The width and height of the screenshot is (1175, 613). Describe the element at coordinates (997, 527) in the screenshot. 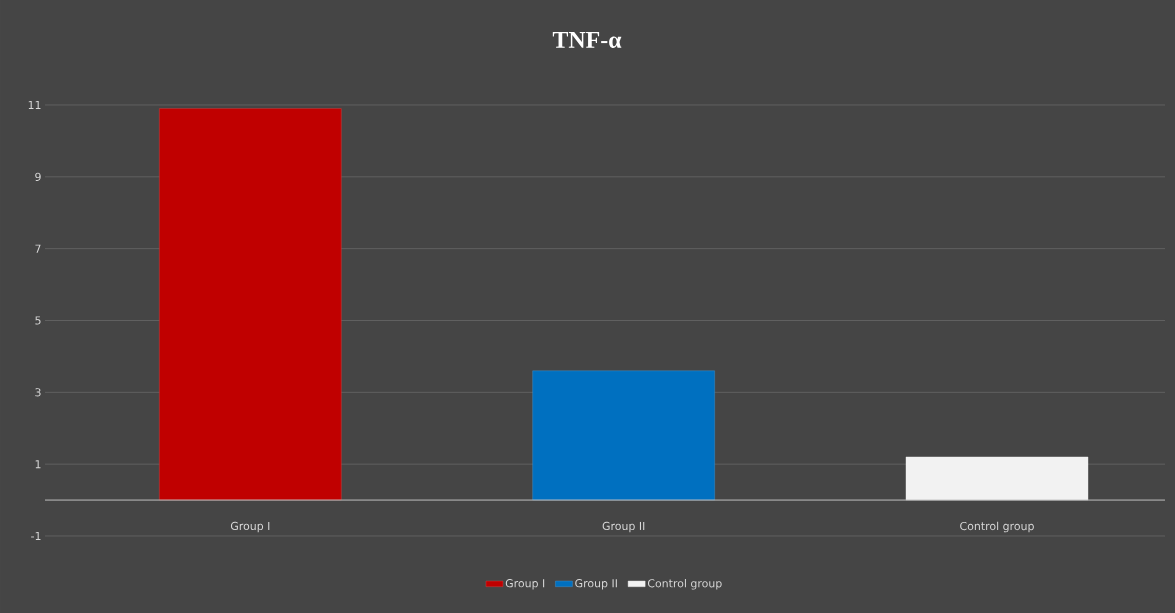

I see `x-tick-label: Control group` at that location.